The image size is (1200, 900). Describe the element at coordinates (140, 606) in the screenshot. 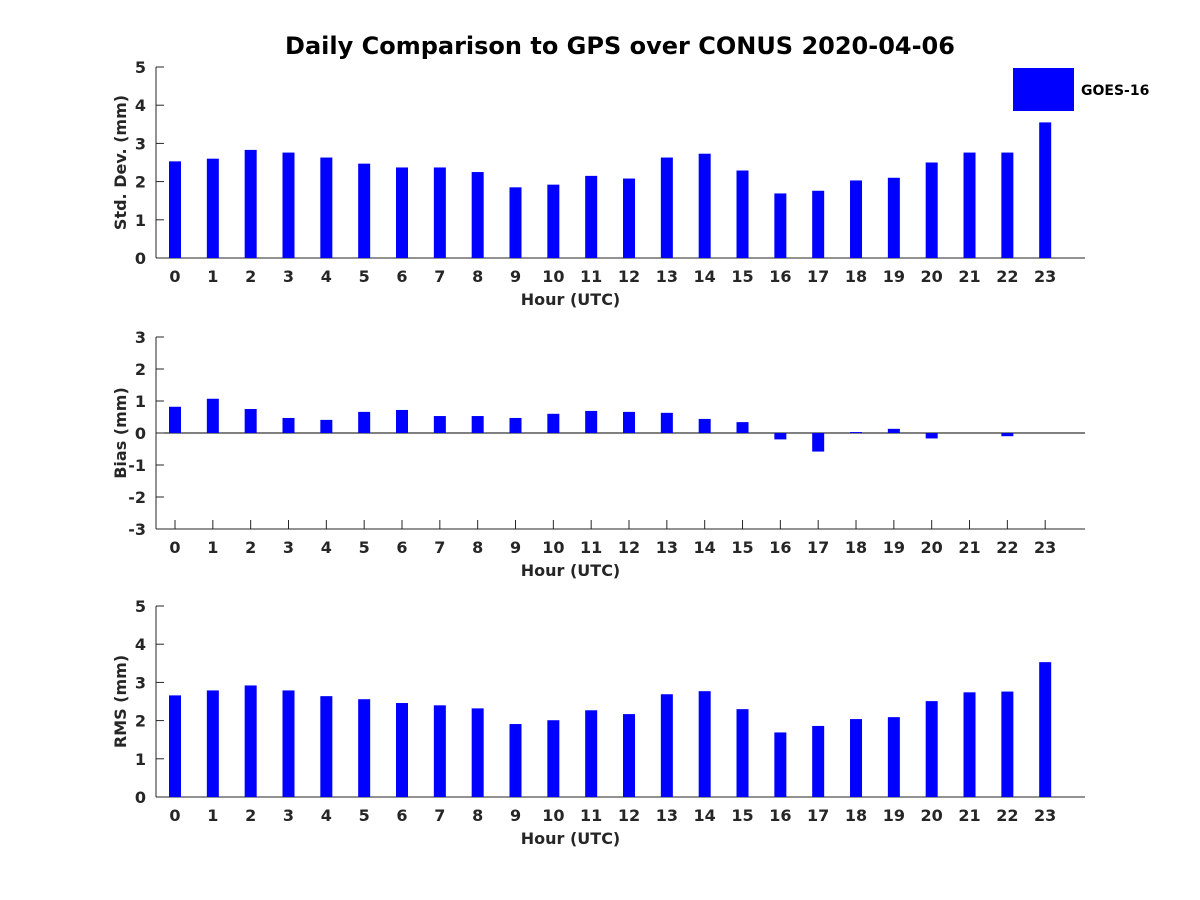

I see `y-tick-label: 5` at that location.